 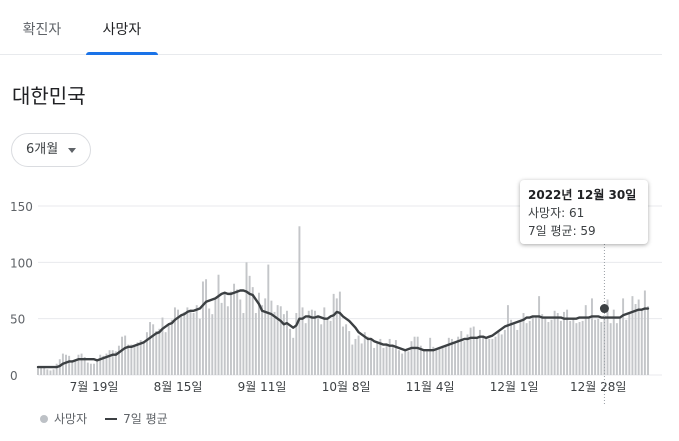 I want to click on legend-dot-icon, so click(x=44, y=418).